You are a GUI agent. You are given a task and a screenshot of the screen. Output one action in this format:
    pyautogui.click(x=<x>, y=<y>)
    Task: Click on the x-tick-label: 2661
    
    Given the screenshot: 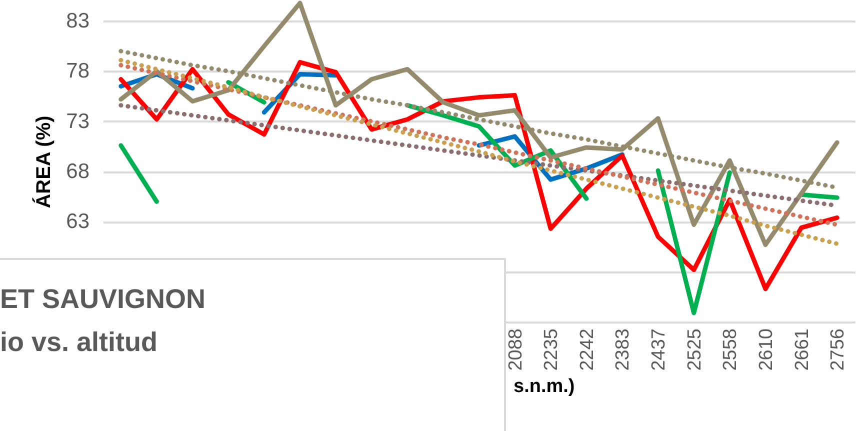 What is the action you would take?
    pyautogui.click(x=802, y=349)
    